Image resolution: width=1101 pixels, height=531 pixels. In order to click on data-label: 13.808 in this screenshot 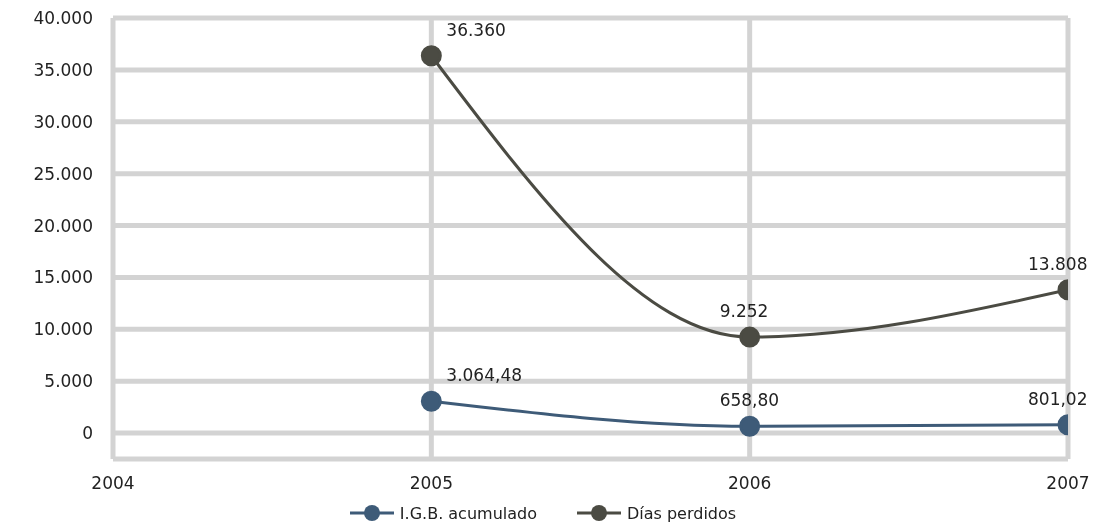, I will do `click(1058, 263)`.